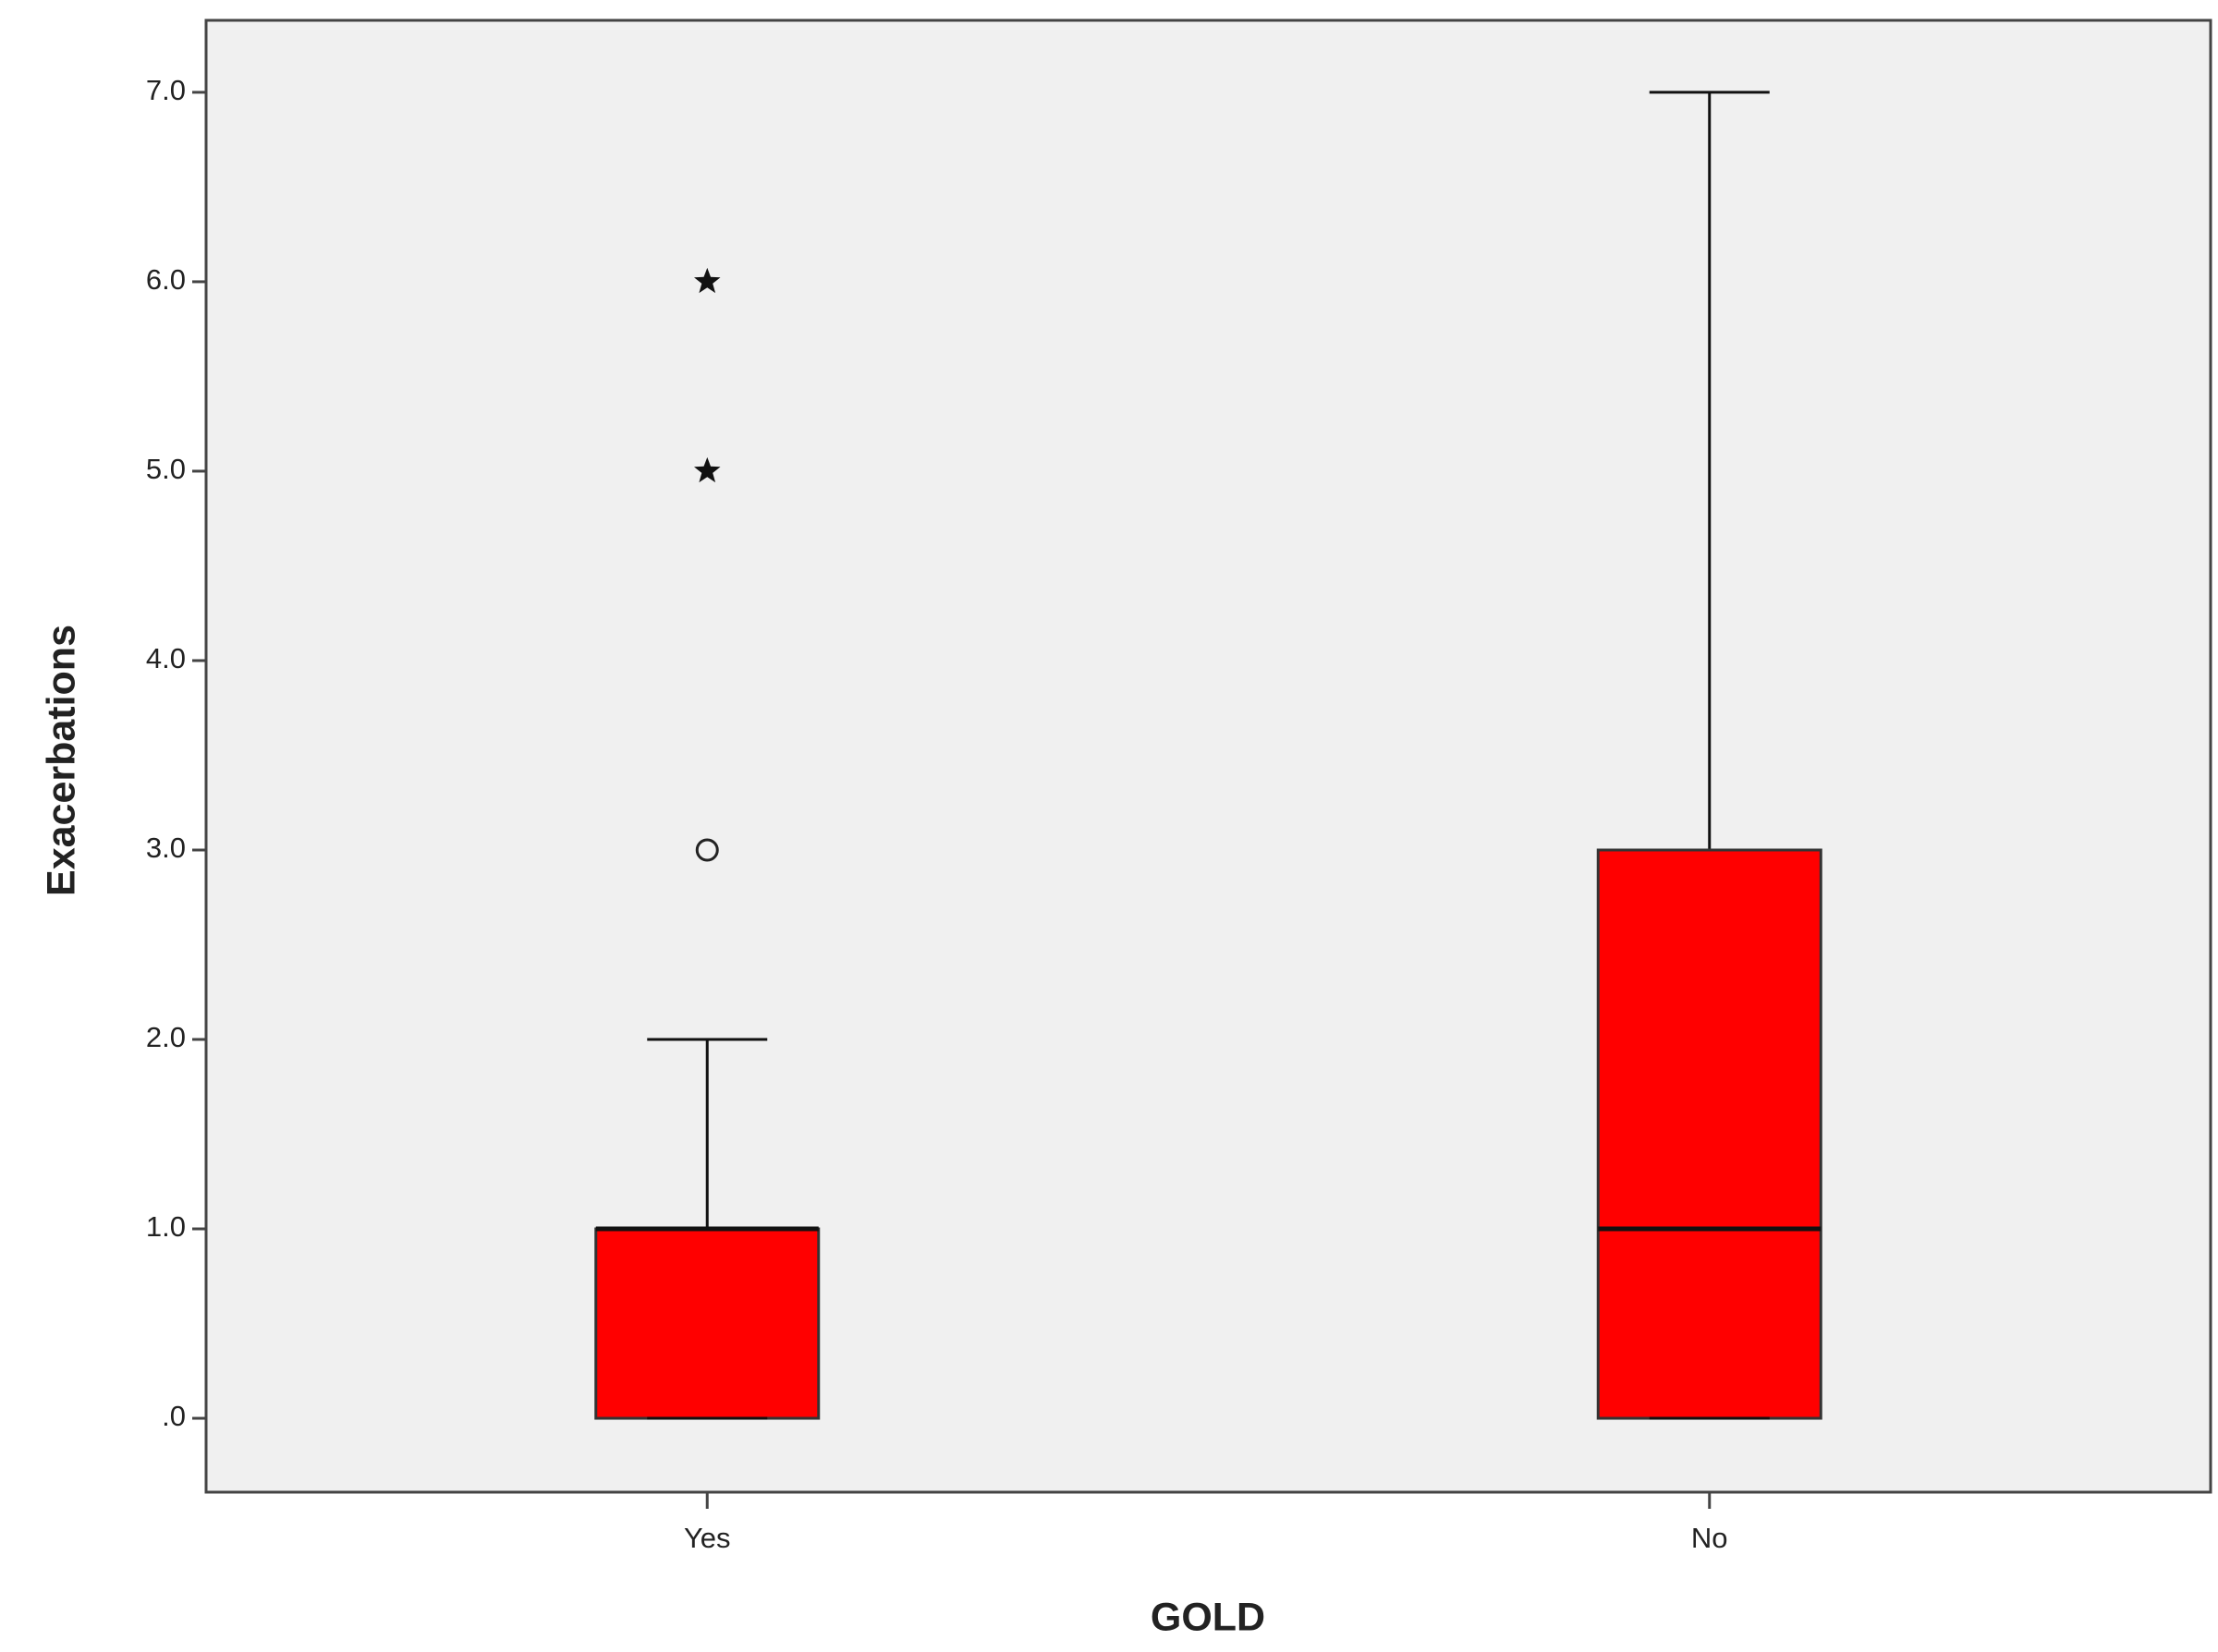  What do you see at coordinates (166, 848) in the screenshot?
I see `y-tick-label: 3.0` at bounding box center [166, 848].